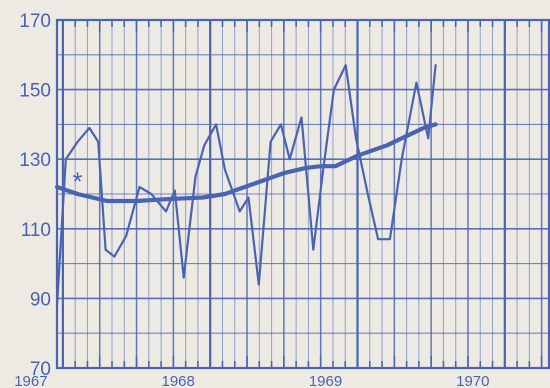  I want to click on y-tick-label: 70, so click(40, 369).